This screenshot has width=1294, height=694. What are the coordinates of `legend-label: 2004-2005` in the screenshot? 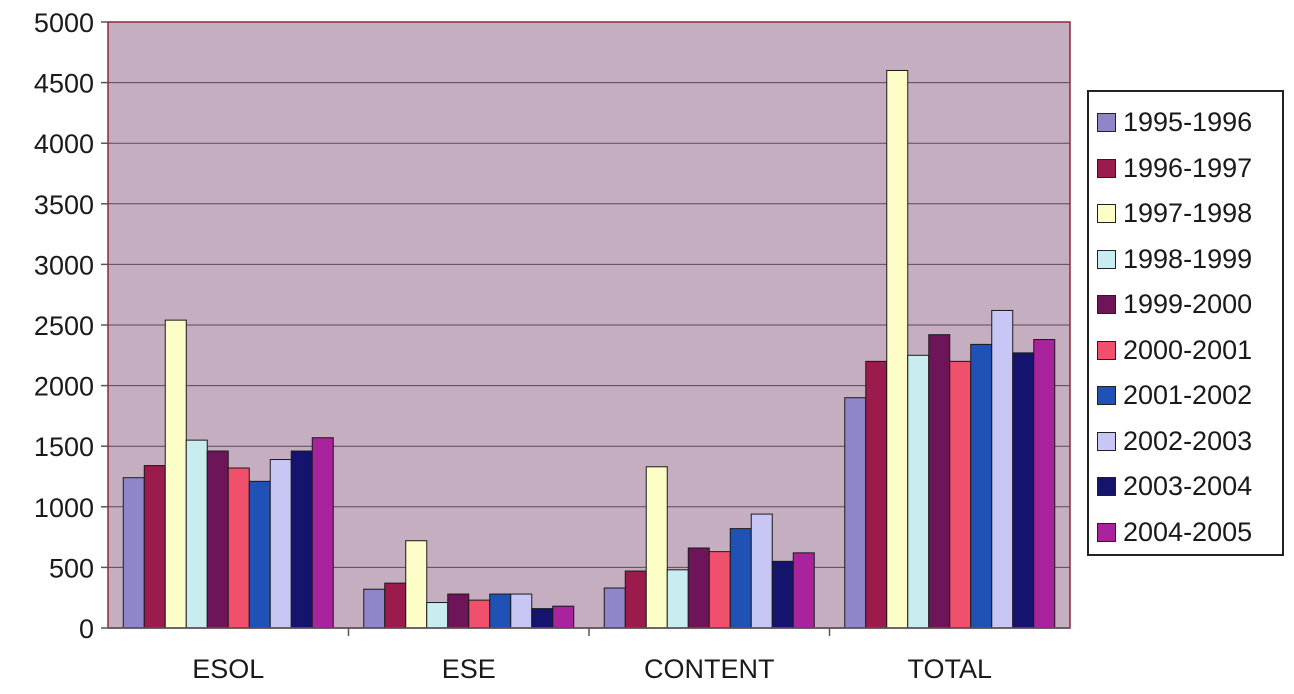 It's located at (1188, 531).